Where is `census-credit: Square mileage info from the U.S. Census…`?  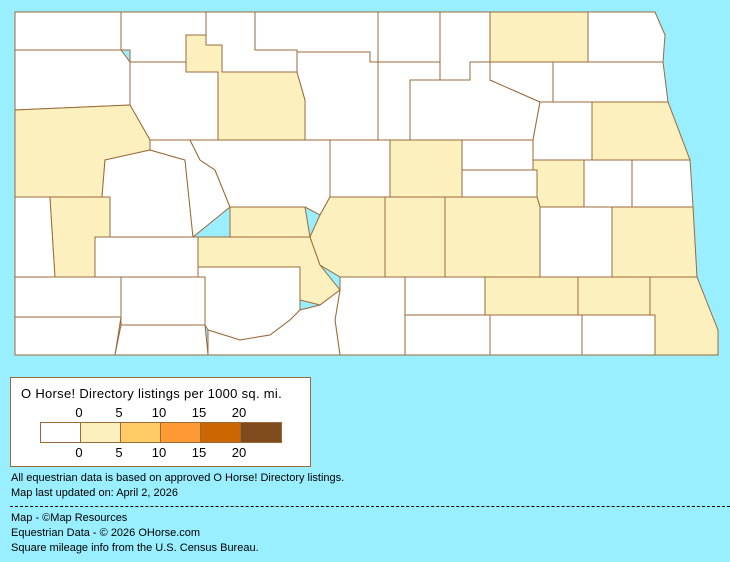 census-credit: Square mileage info from the U.S. Census… is located at coordinates (135, 548).